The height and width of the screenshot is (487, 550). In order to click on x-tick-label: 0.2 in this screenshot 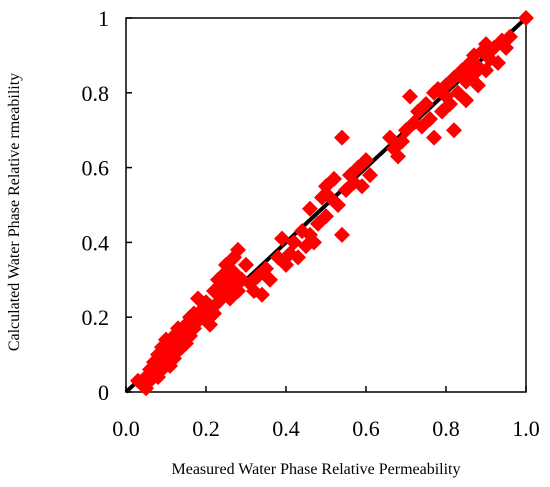, I will do `click(206, 428)`.